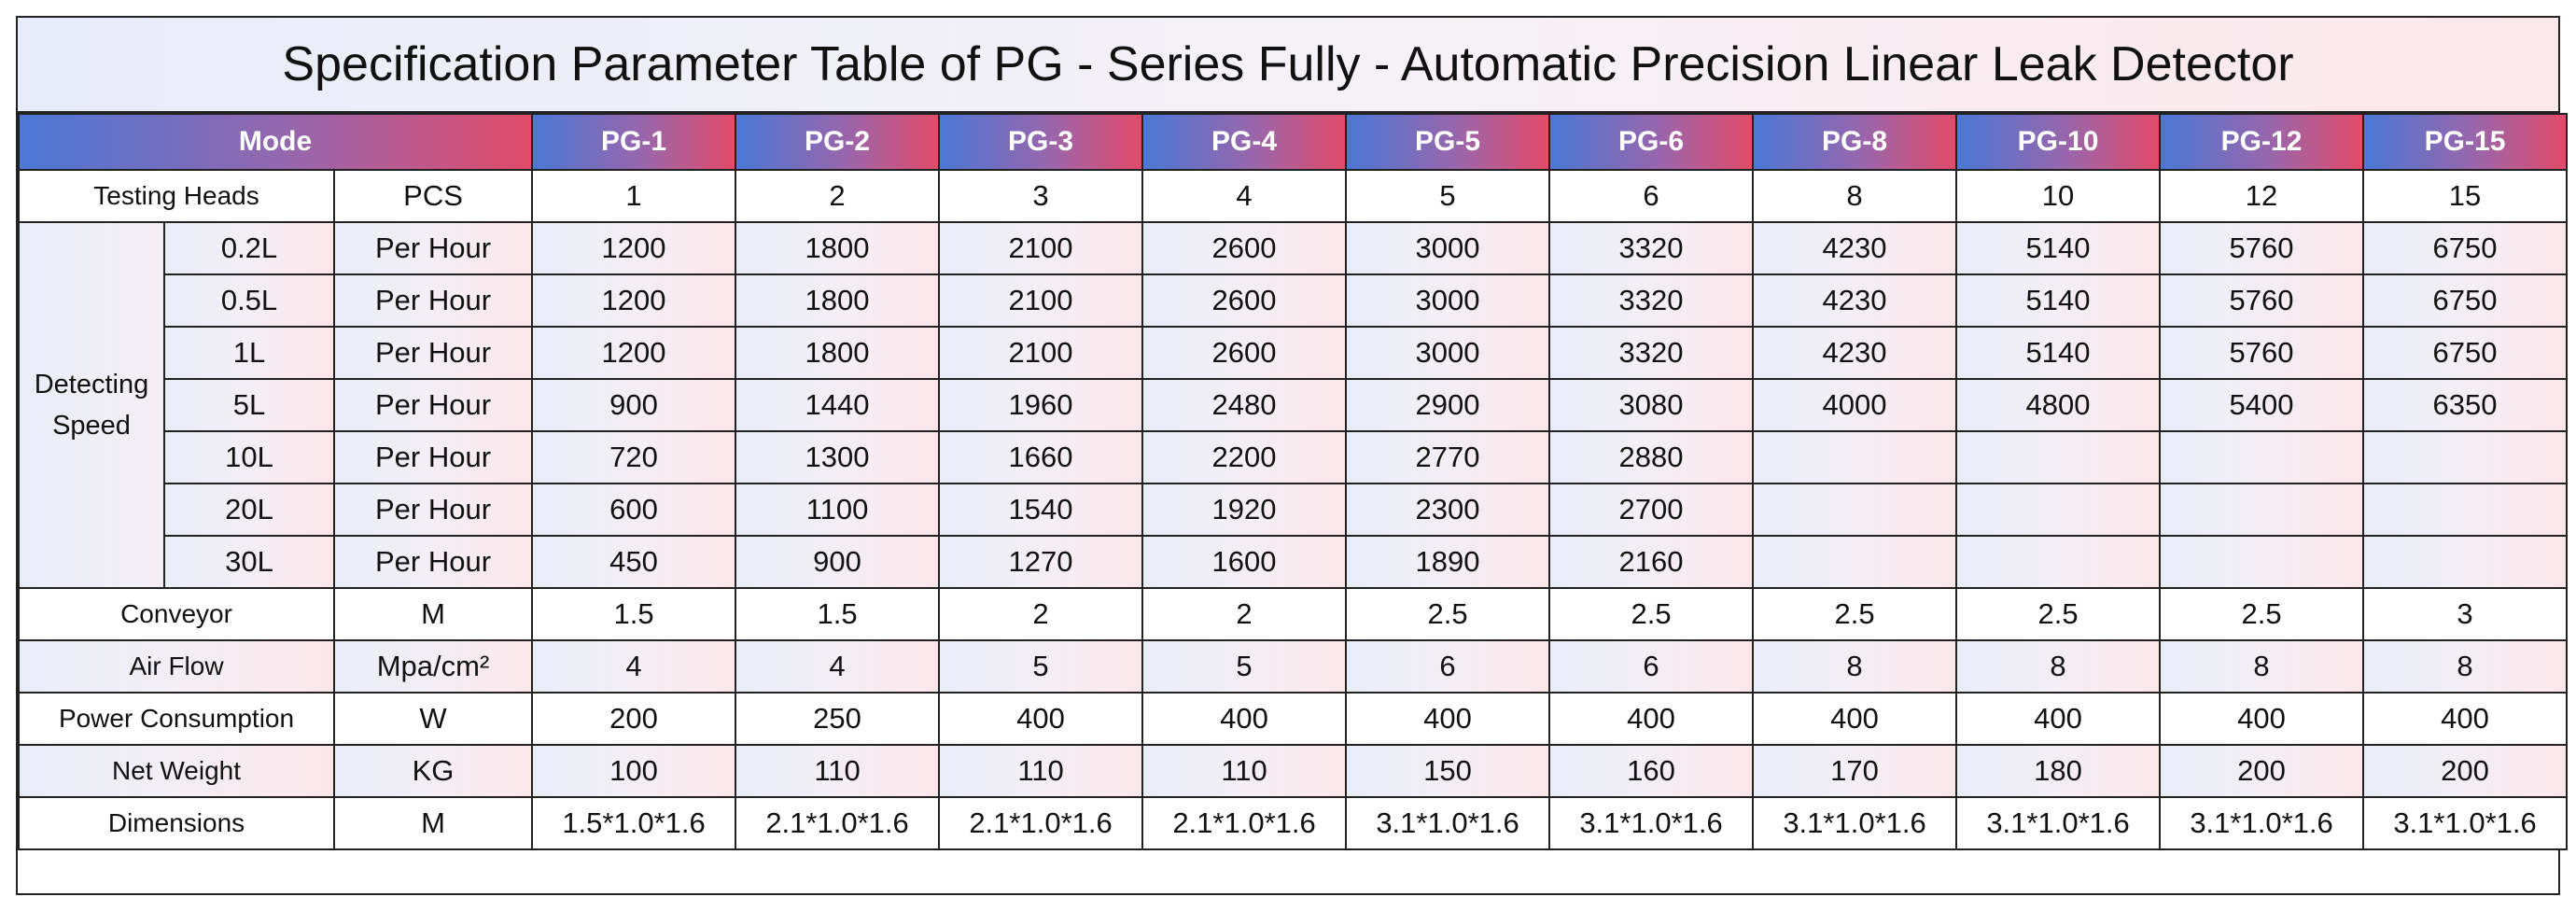 The image size is (2576, 911). Describe the element at coordinates (2058, 405) in the screenshot. I see `value-cell: 4800` at that location.